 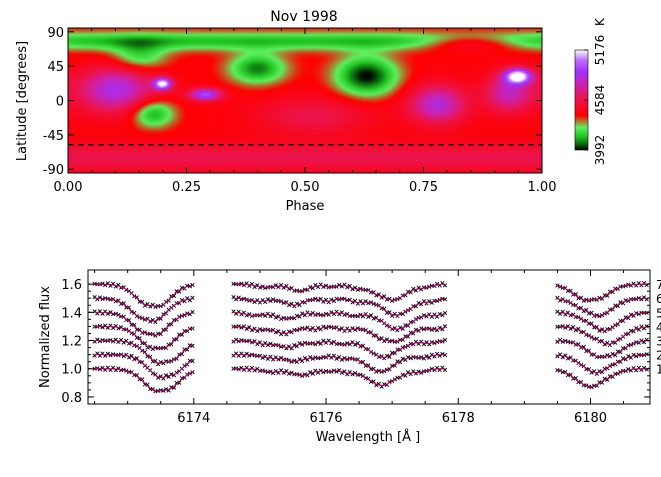 I want to click on colorbar-tick-label: 5176, so click(x=600, y=50).